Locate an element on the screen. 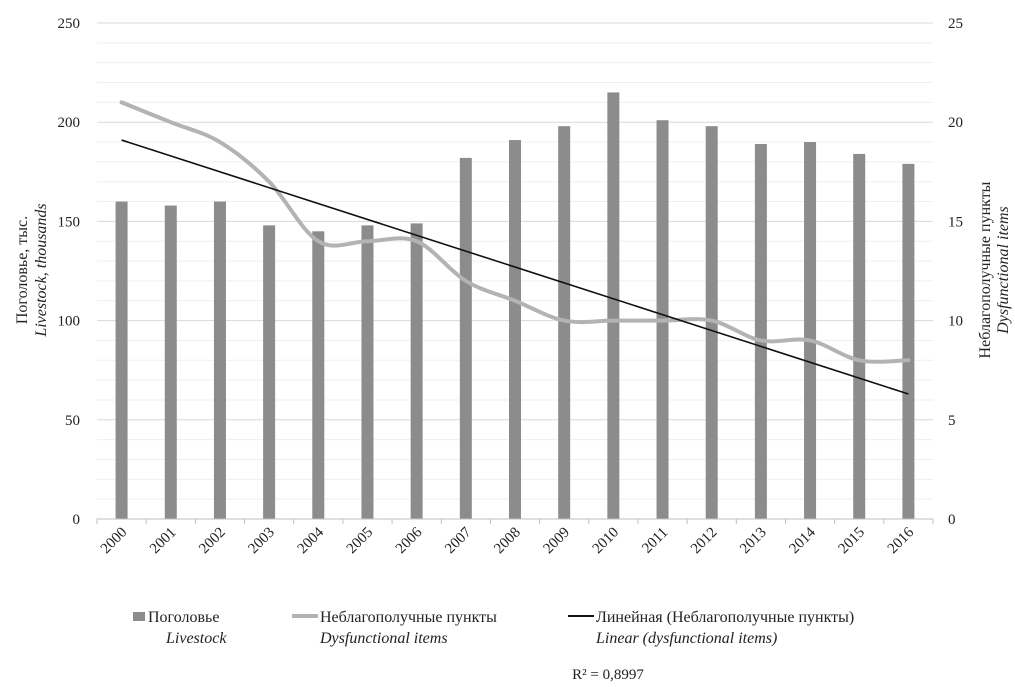  legend-label-livestock-en: Livestock is located at coordinates (196, 638).